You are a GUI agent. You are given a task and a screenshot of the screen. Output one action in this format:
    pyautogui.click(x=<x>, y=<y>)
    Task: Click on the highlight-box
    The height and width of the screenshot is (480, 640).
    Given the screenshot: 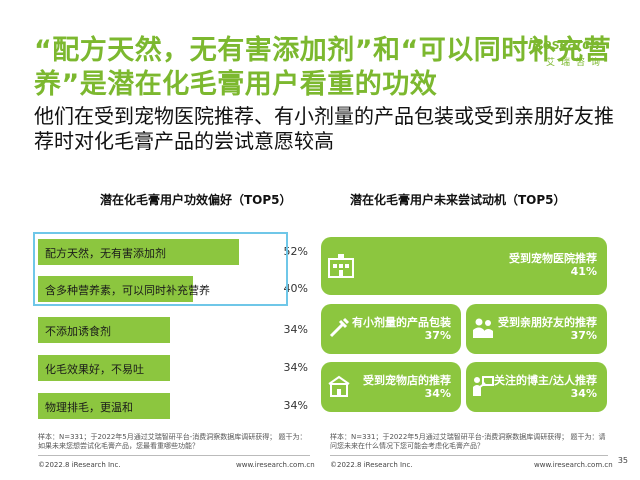 What is the action you would take?
    pyautogui.click(x=160, y=269)
    